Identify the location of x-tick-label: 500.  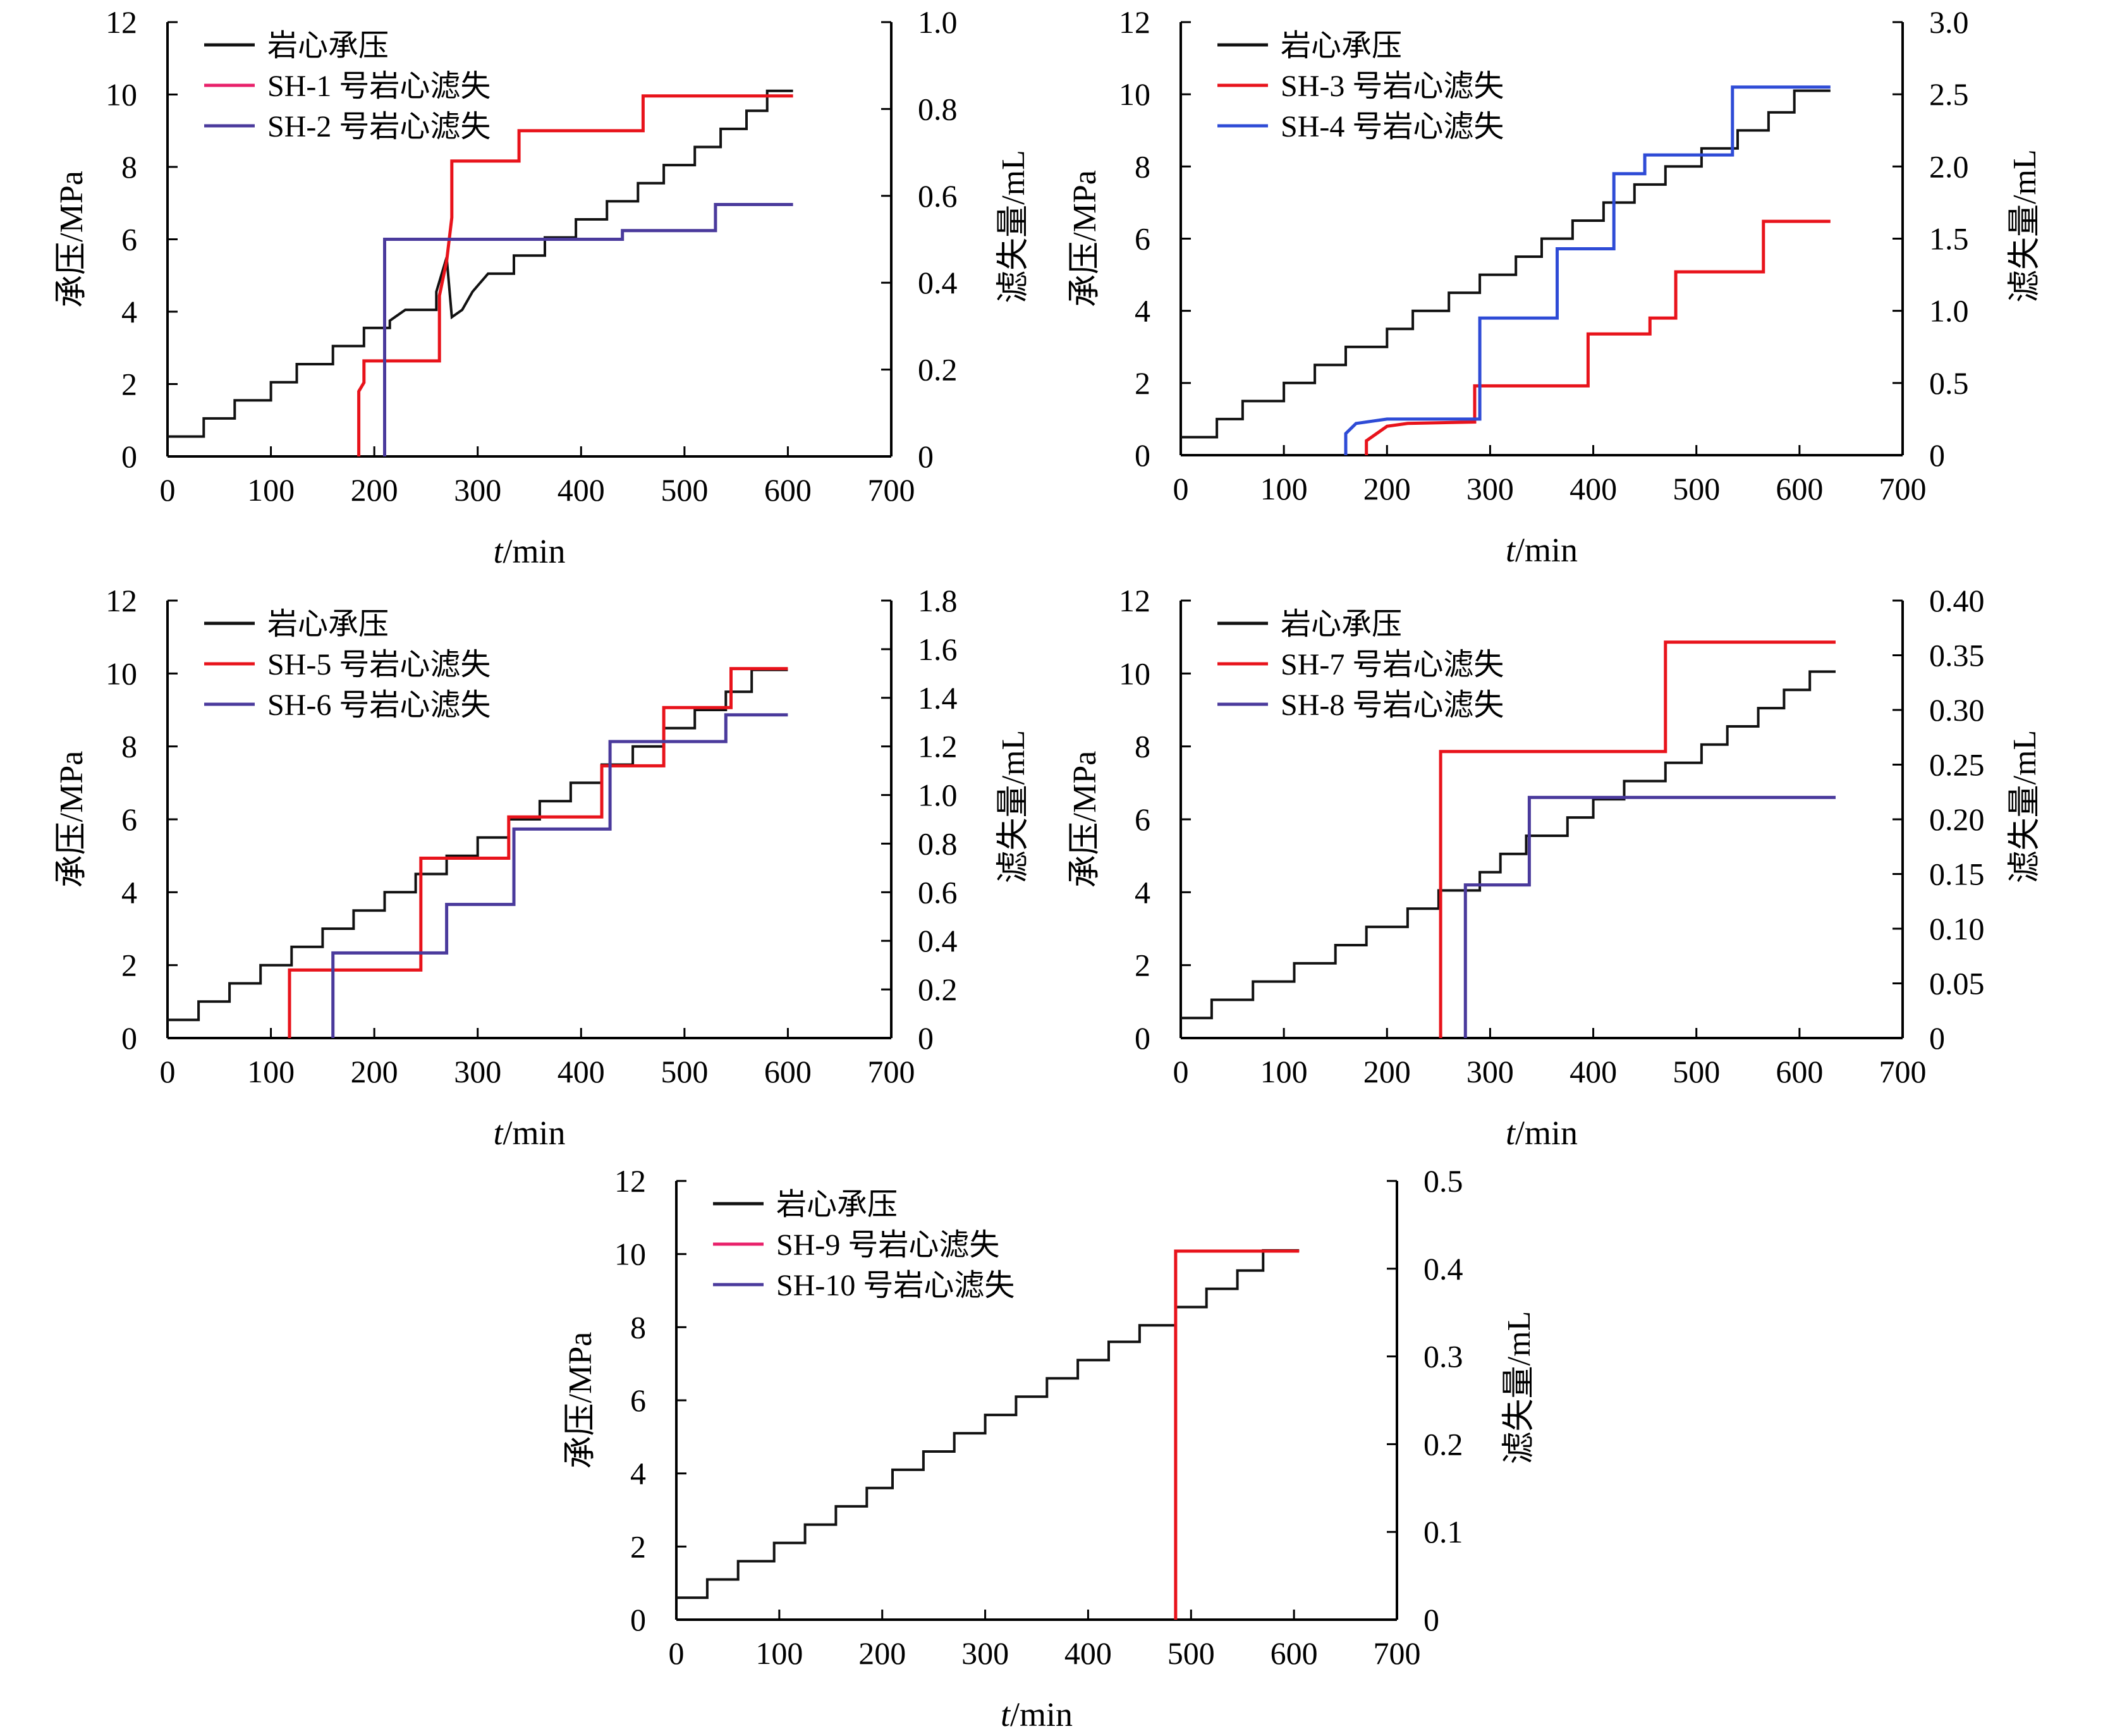
(684, 1071).